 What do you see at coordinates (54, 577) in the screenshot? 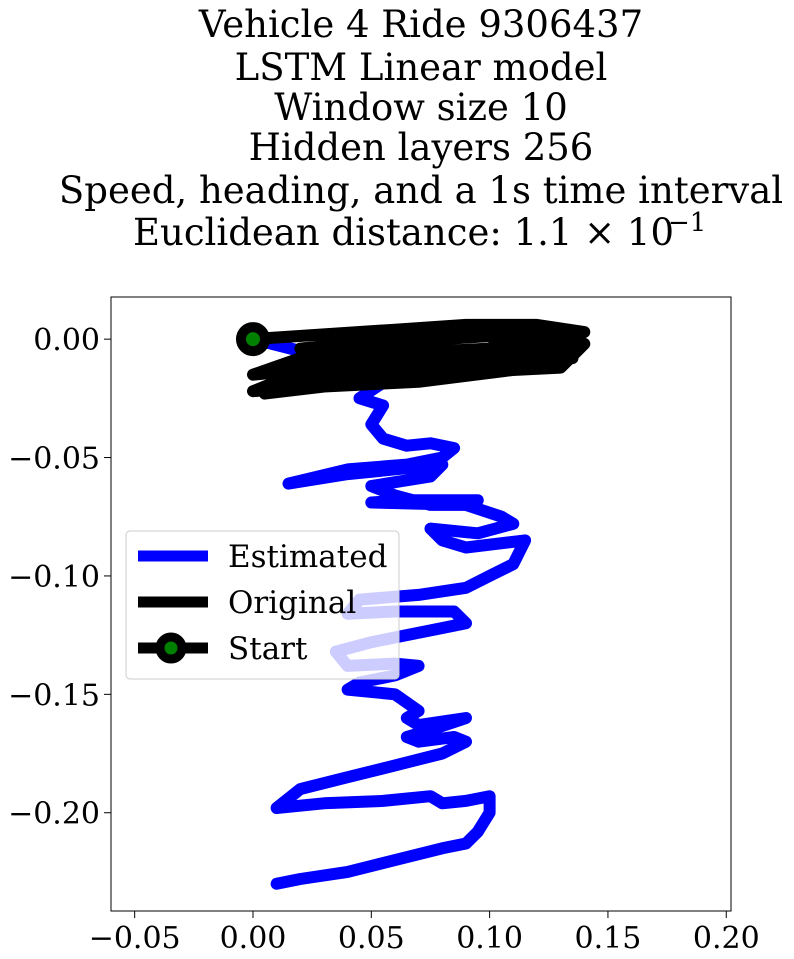
I see `y-tick-label: −0.10` at bounding box center [54, 577].